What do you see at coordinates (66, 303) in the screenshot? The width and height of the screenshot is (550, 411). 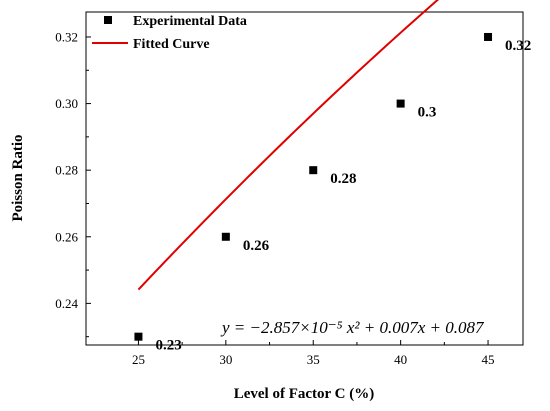 I see `y-tick-label: 0.24` at bounding box center [66, 303].